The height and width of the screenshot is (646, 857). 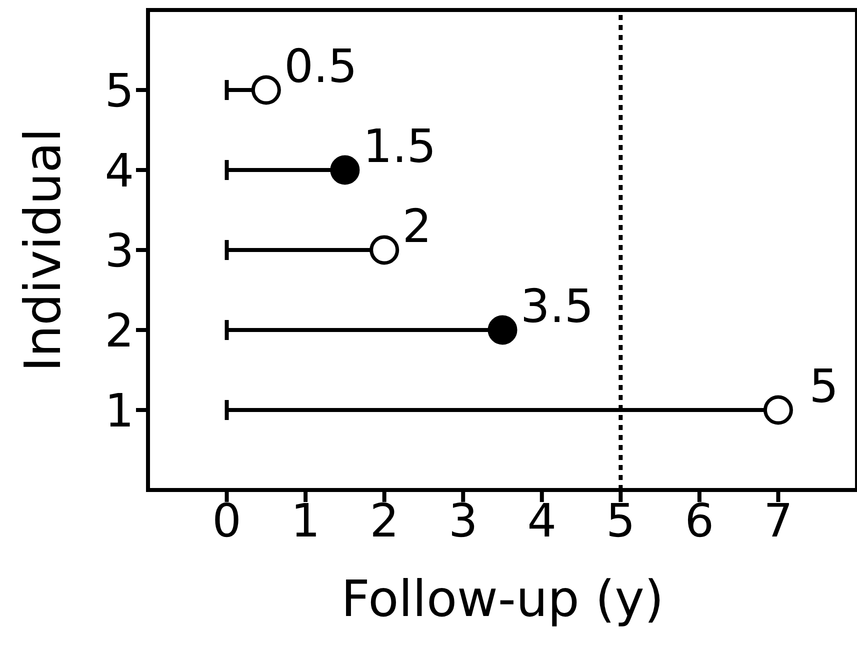 I want to click on y-axis-title: Individual, so click(x=43, y=250).